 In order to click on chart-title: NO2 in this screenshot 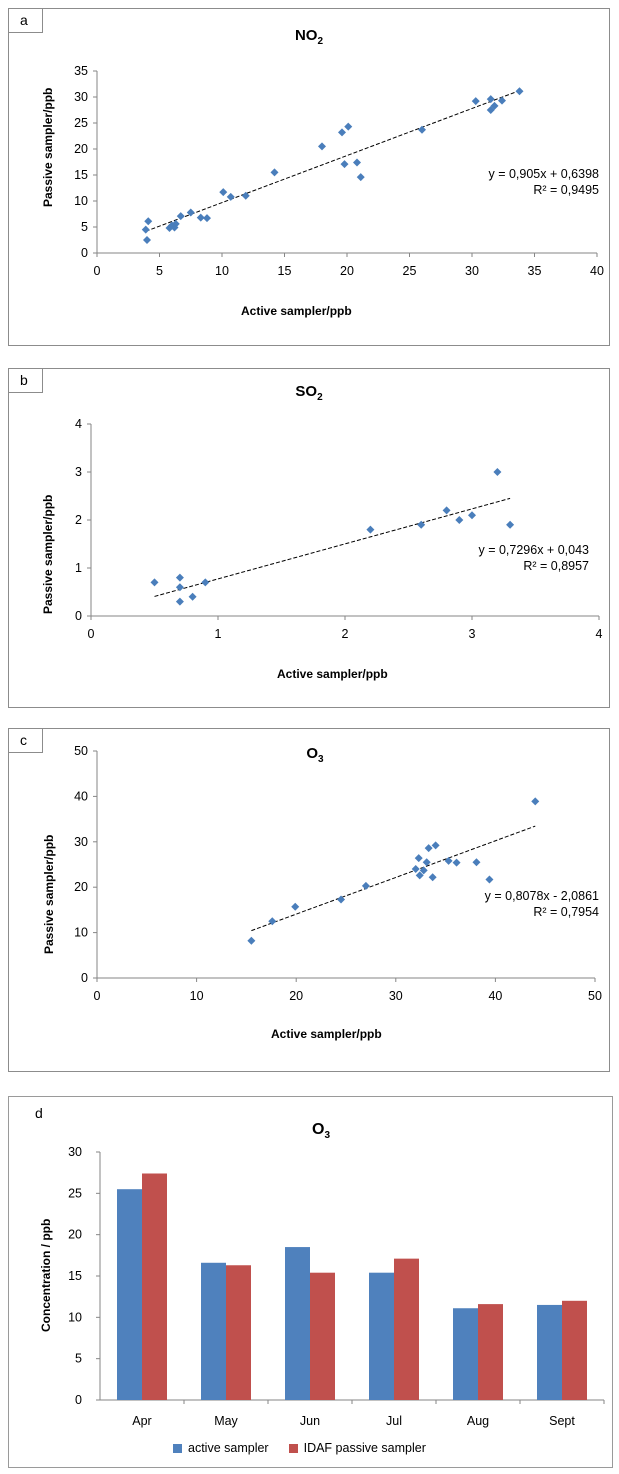, I will do `click(309, 37)`.